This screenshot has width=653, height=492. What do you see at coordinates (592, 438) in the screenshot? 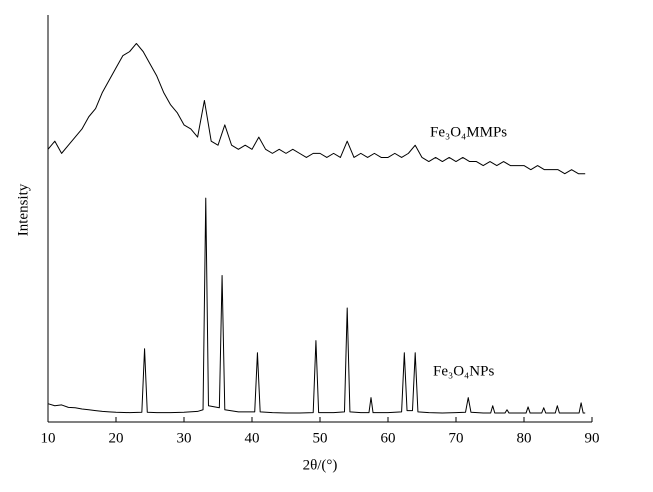
I see `x-tick-label: 90` at bounding box center [592, 438].